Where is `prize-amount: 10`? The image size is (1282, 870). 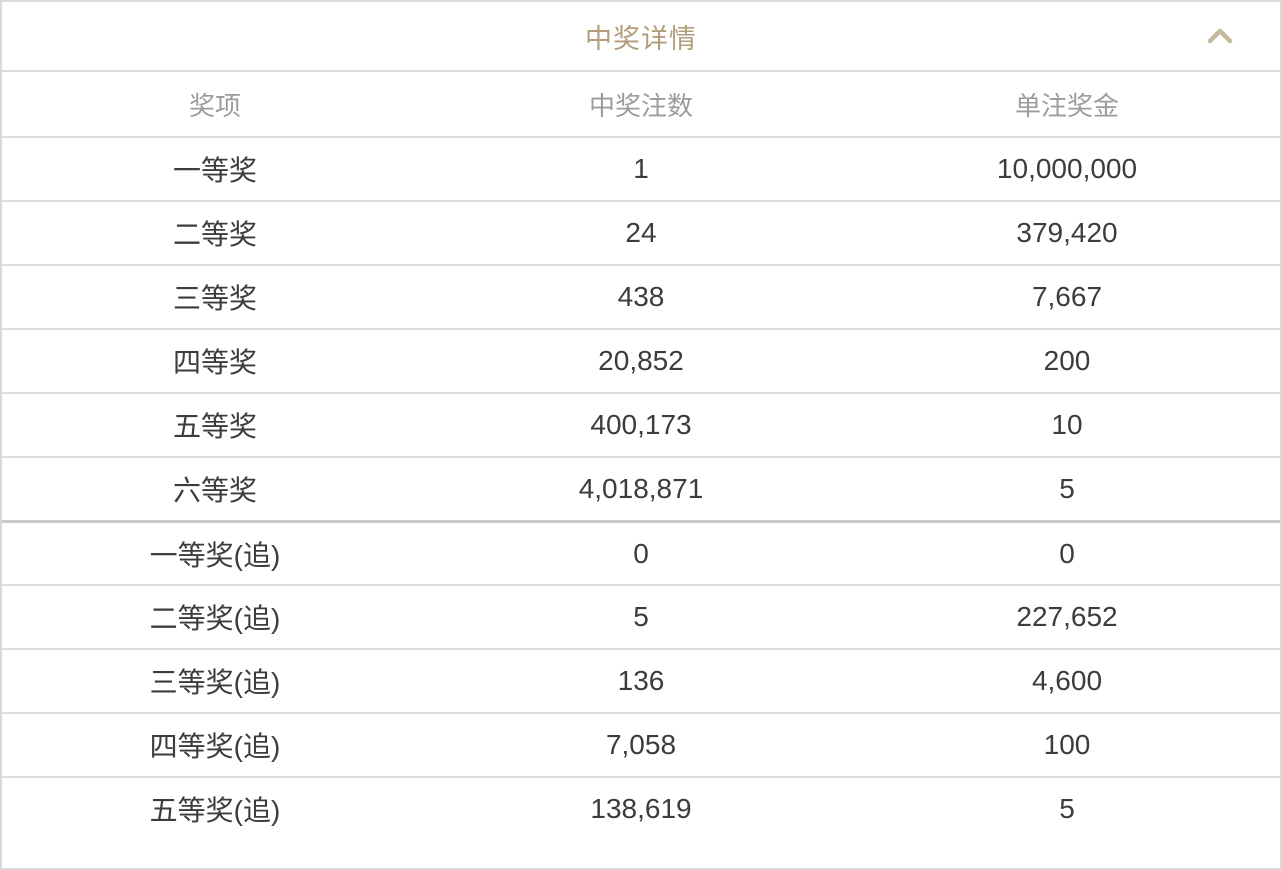
prize-amount: 10 is located at coordinates (1067, 424).